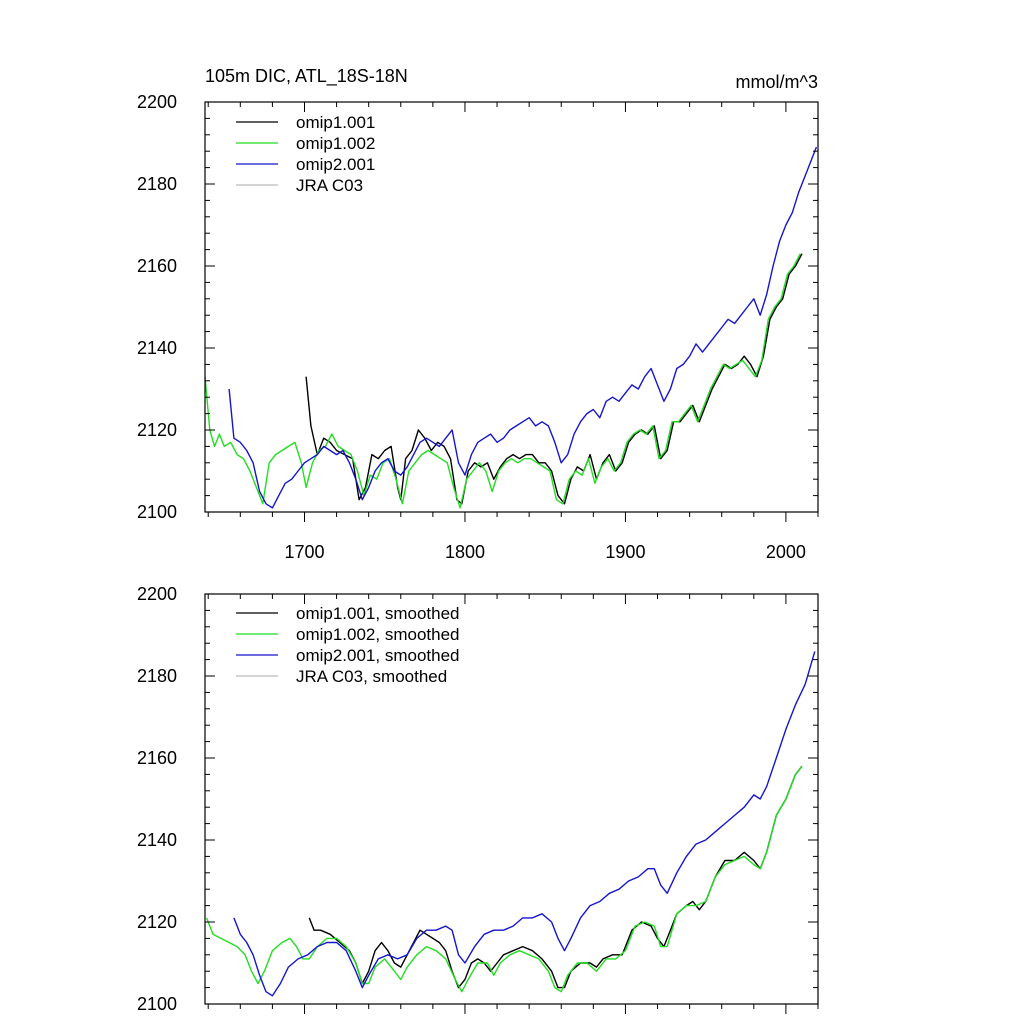 Image resolution: width=1024 pixels, height=1024 pixels. What do you see at coordinates (304, 552) in the screenshot?
I see `x-tick-label: 1700` at bounding box center [304, 552].